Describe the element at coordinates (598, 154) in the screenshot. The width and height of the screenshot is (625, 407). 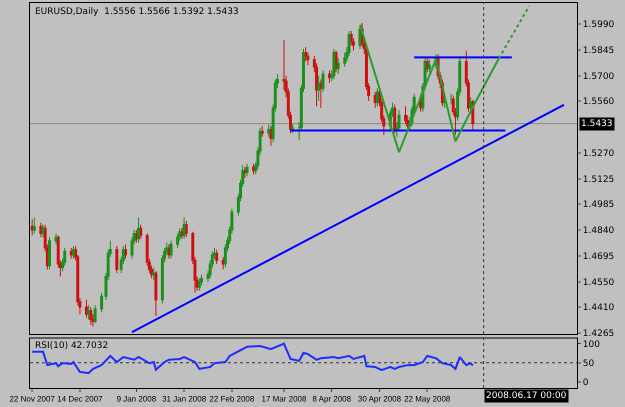
I see `y-tick-label: 1.5270` at that location.